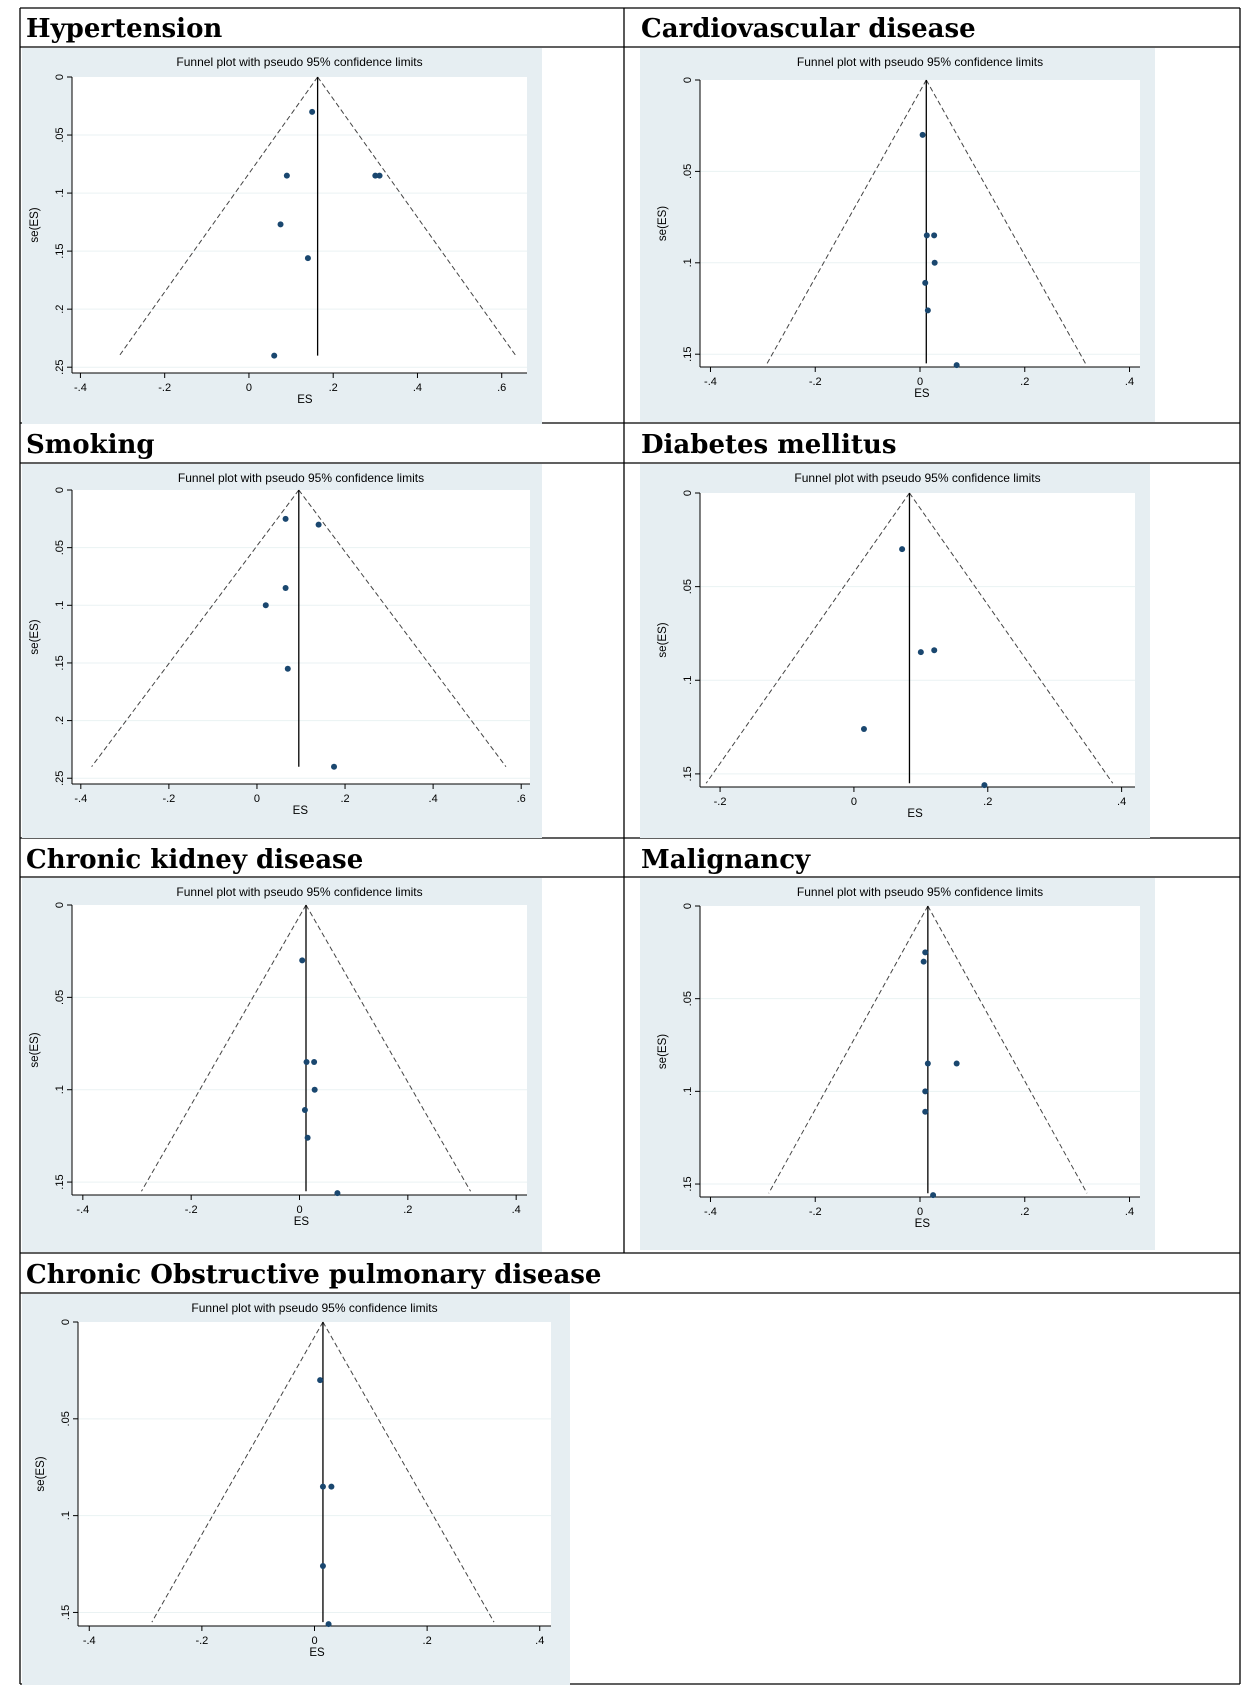 The height and width of the screenshot is (1685, 1241). What do you see at coordinates (808, 29) in the screenshot?
I see `chart-heading: Cardiovascular disease` at bounding box center [808, 29].